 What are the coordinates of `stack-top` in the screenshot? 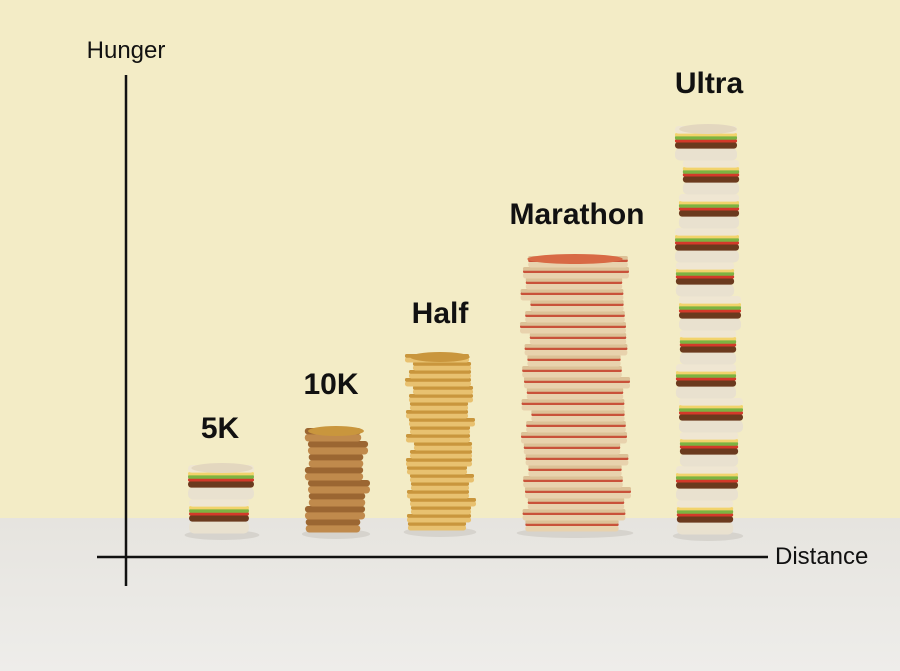 It's located at (708, 129).